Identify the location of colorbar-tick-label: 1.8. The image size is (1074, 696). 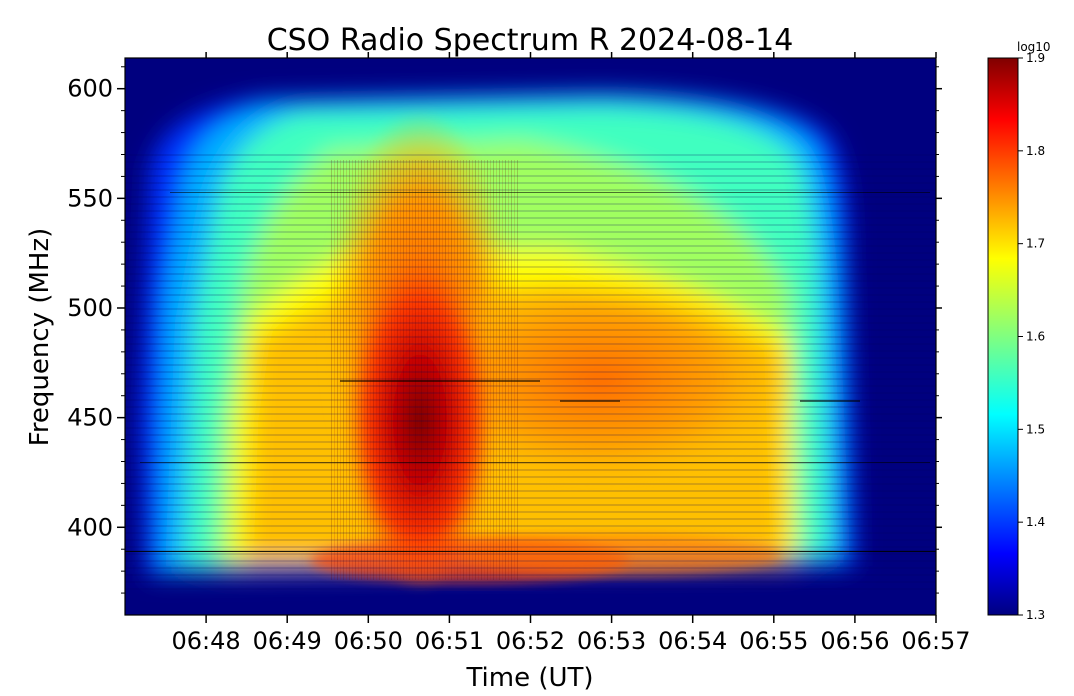
(1035, 151).